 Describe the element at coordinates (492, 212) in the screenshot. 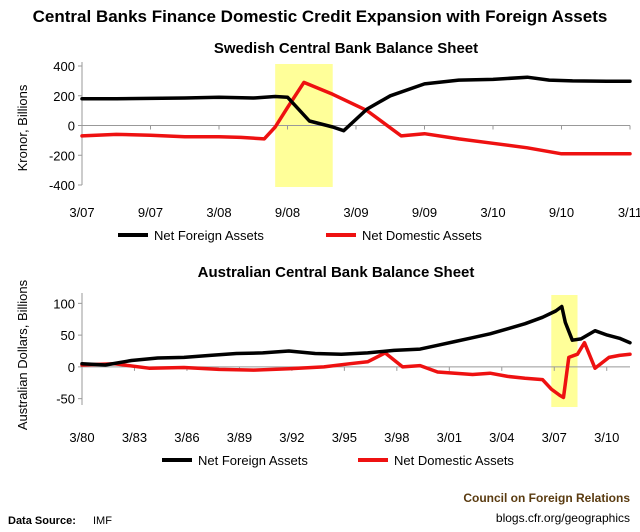

I see `top-x-tick-label: 3/10` at that location.